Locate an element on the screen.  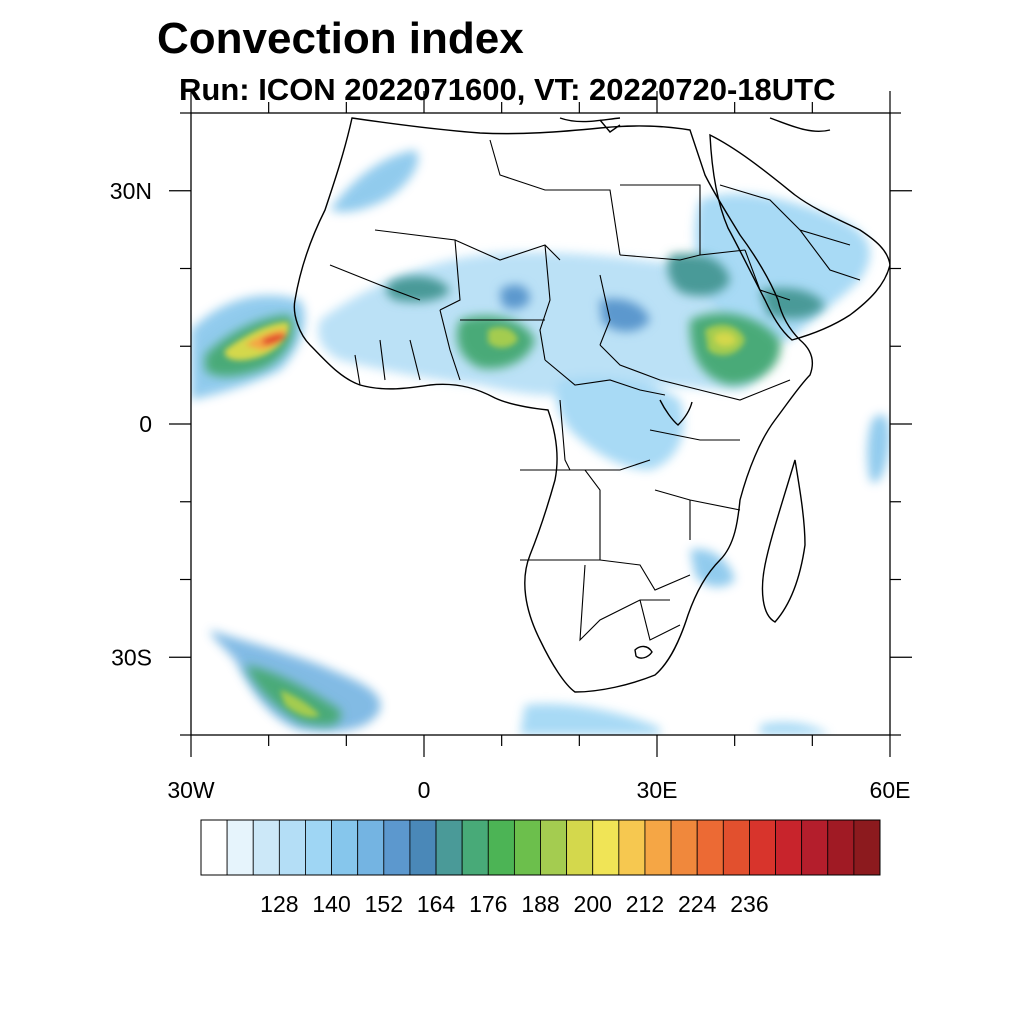
colorbar-label: 236 is located at coordinates (749, 904).